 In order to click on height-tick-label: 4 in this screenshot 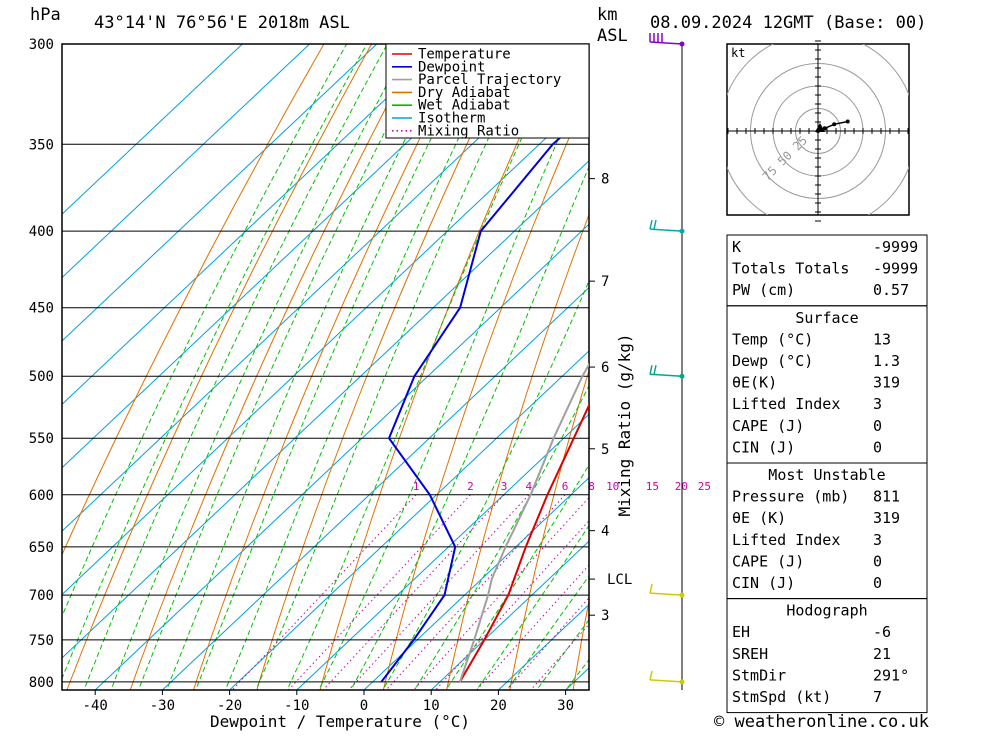, I will do `click(605, 532)`.